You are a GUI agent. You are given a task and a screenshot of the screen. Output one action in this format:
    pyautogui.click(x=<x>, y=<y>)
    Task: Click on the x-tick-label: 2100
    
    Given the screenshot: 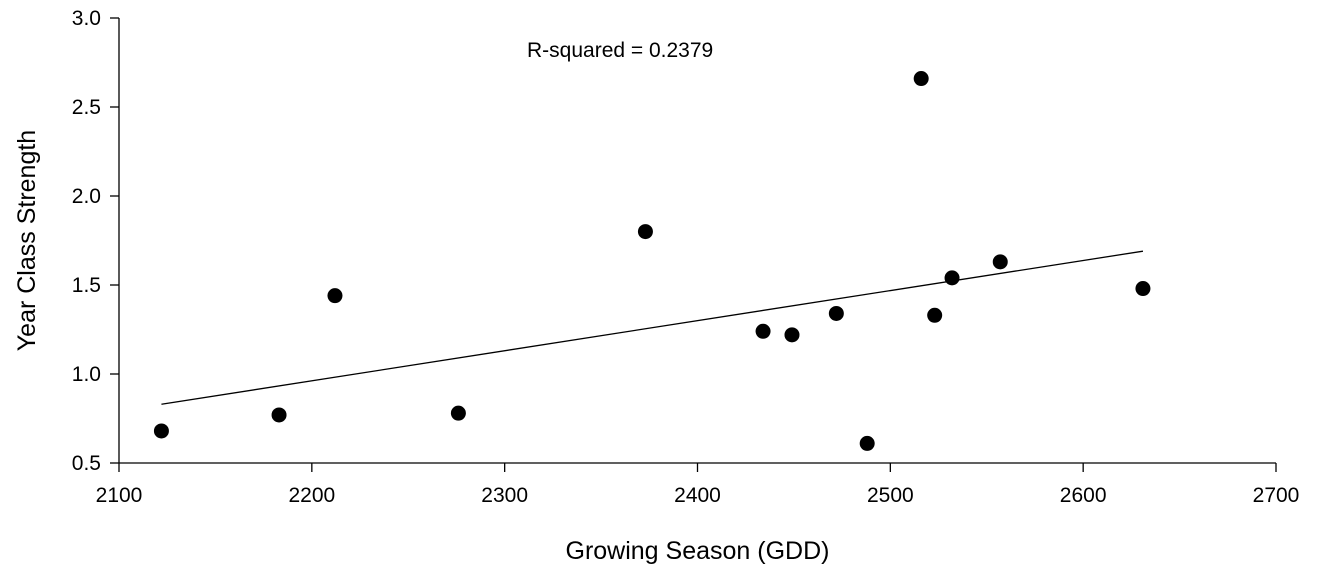 What is the action you would take?
    pyautogui.click(x=119, y=495)
    